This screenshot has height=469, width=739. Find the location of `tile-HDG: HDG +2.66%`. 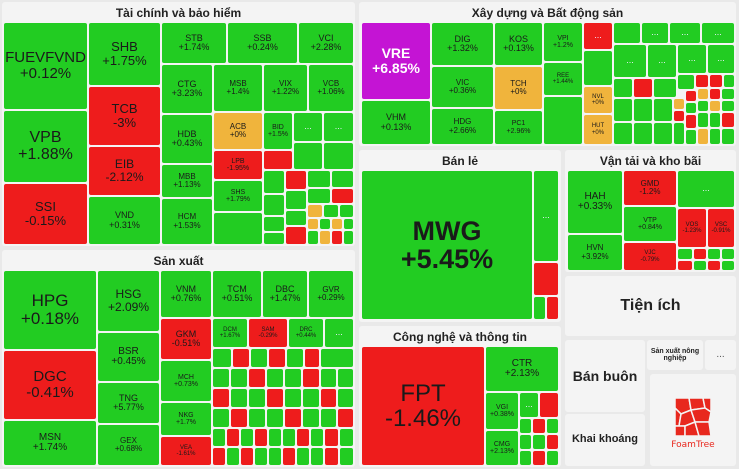

tile-HDG: HDG +2.66% is located at coordinates (462, 126).